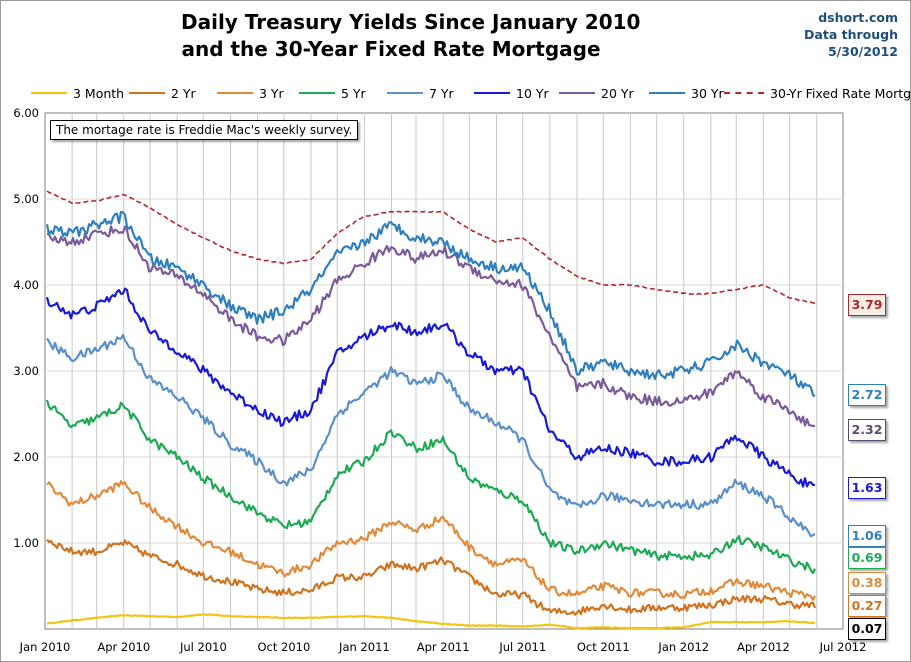 The image size is (911, 662). I want to click on legend-label: 3 Month, so click(99, 93).